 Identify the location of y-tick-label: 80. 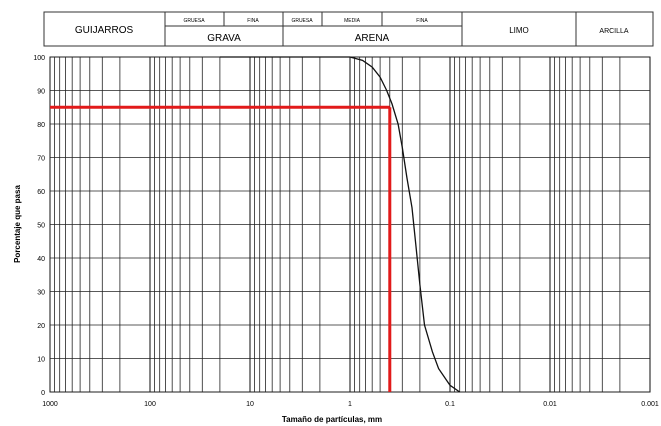
(41, 125).